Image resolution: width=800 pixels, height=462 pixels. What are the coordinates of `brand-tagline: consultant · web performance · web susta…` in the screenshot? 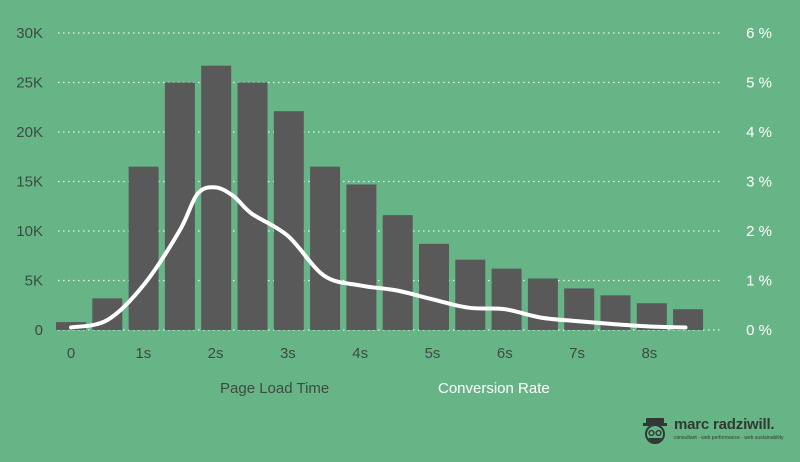 It's located at (729, 438).